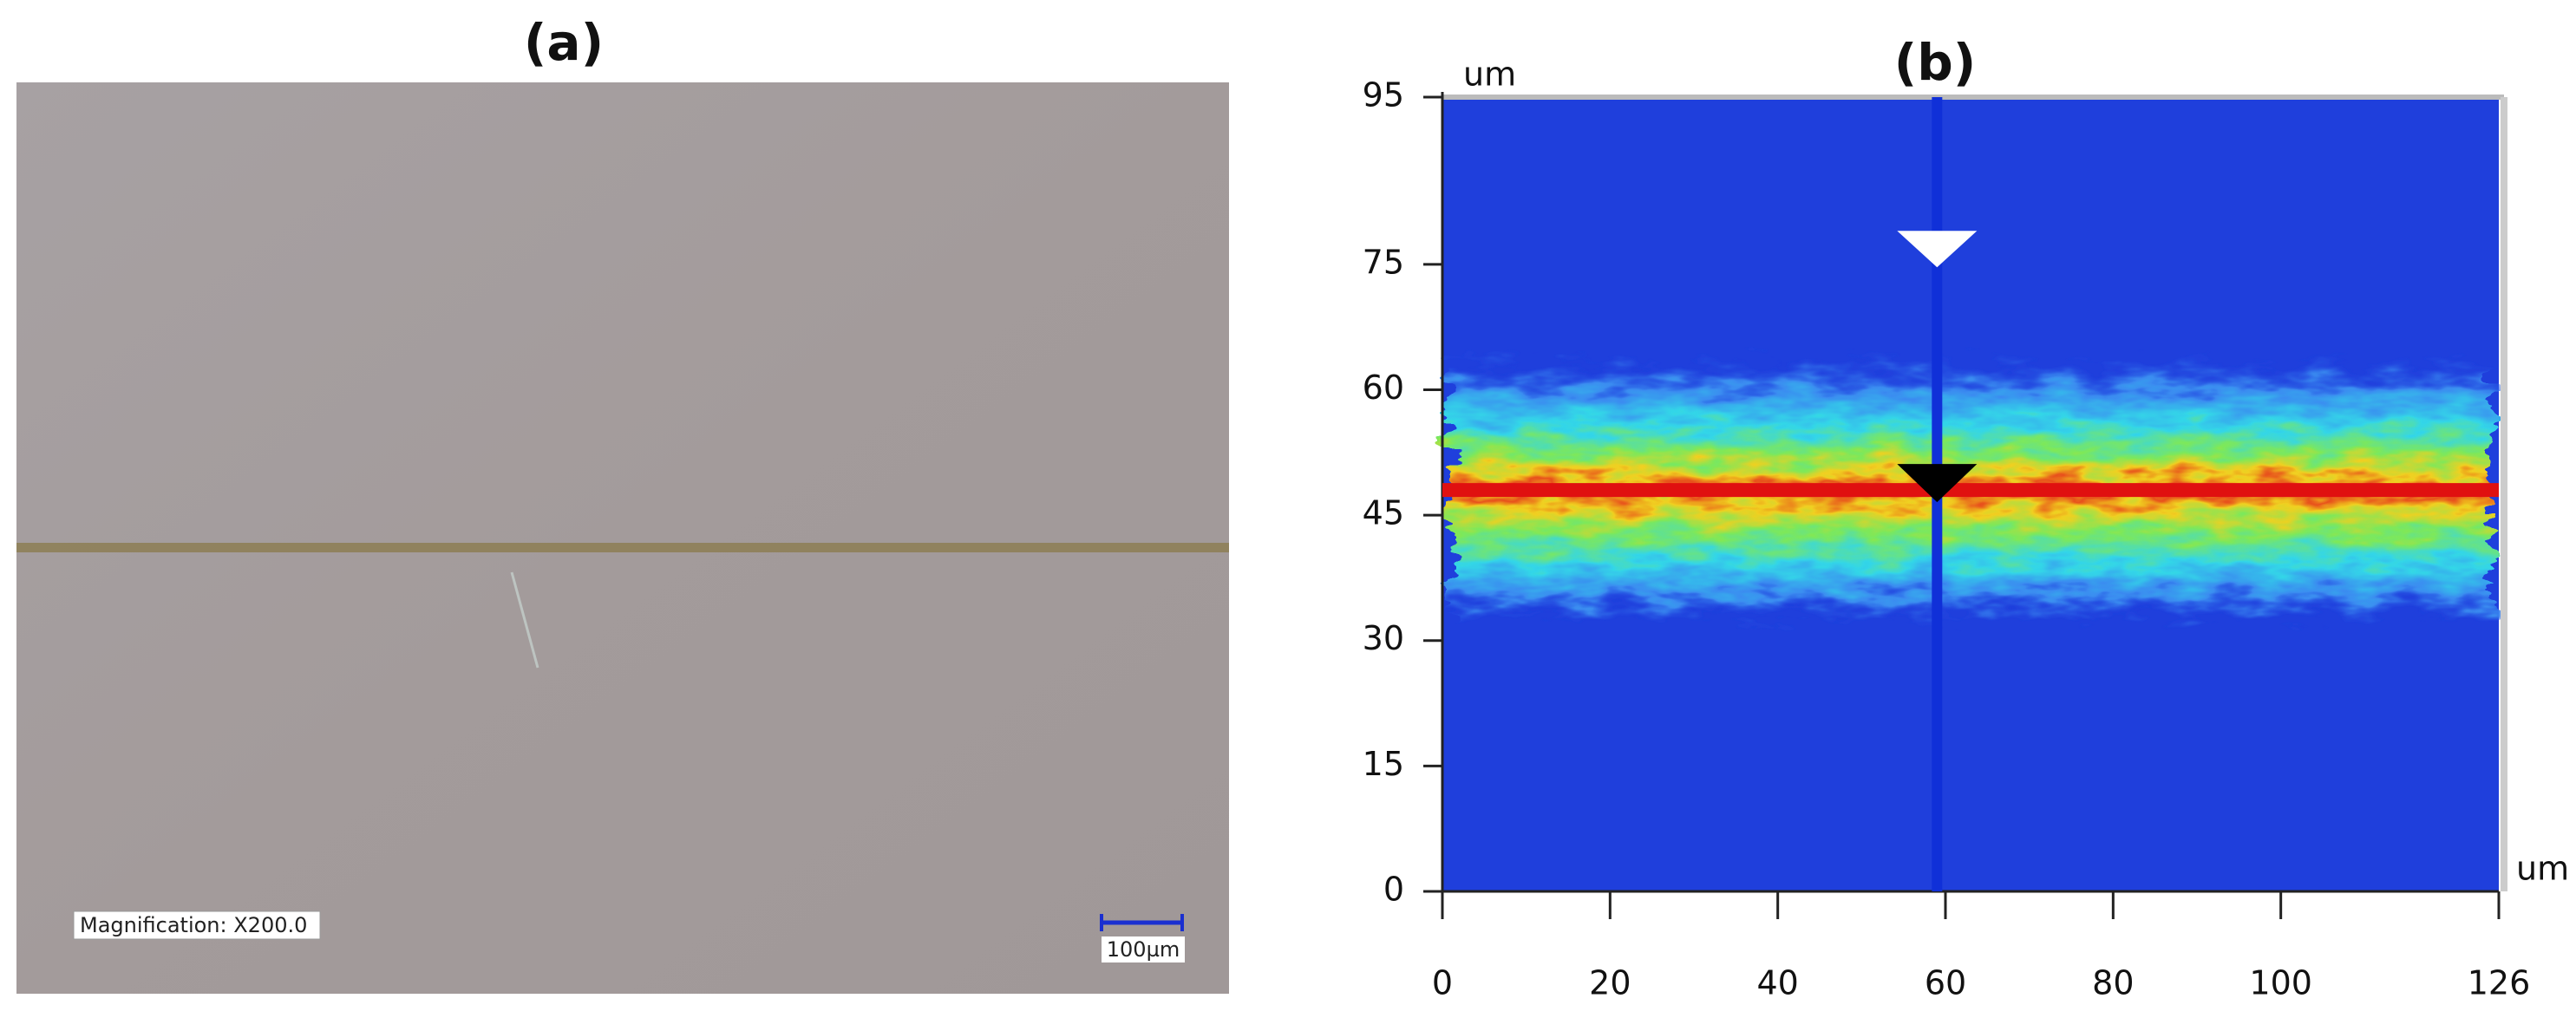  I want to click on magnification: Magnification: X200.0, so click(193, 925).